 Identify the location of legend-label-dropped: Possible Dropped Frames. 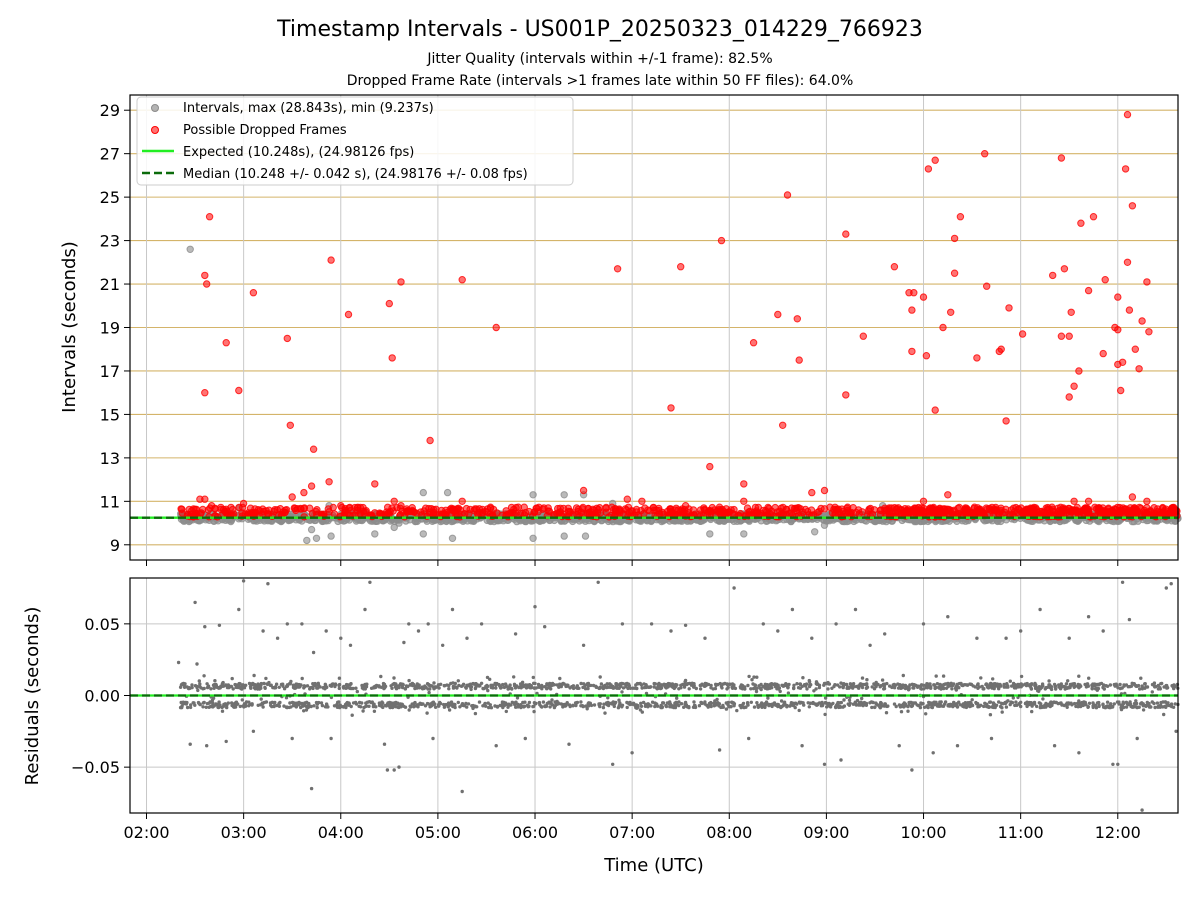
(265, 130).